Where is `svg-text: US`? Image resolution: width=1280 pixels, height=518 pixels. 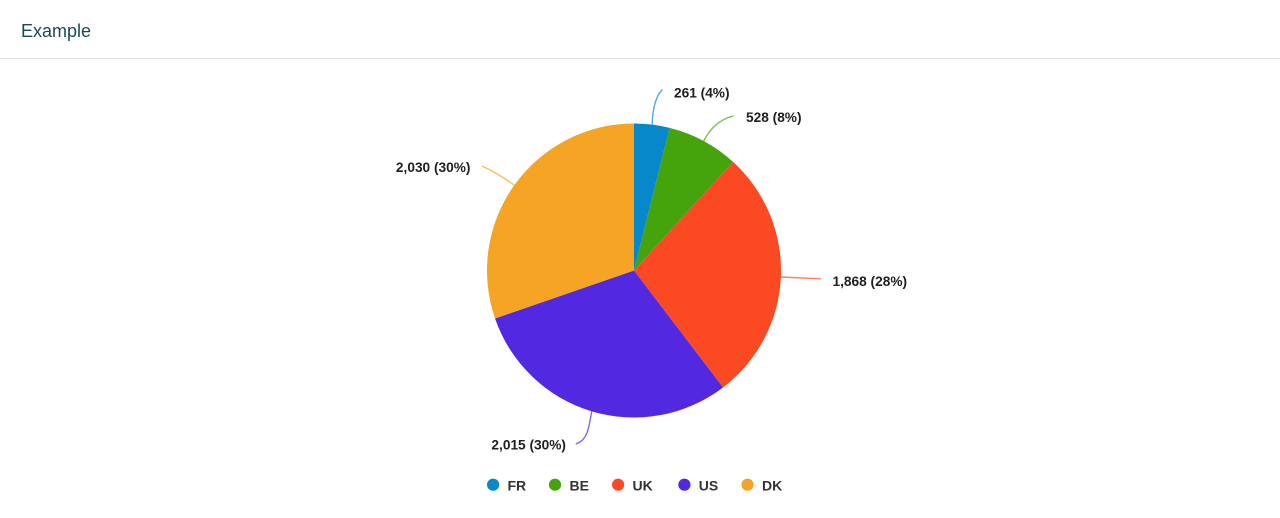
svg-text: US is located at coordinates (708, 486).